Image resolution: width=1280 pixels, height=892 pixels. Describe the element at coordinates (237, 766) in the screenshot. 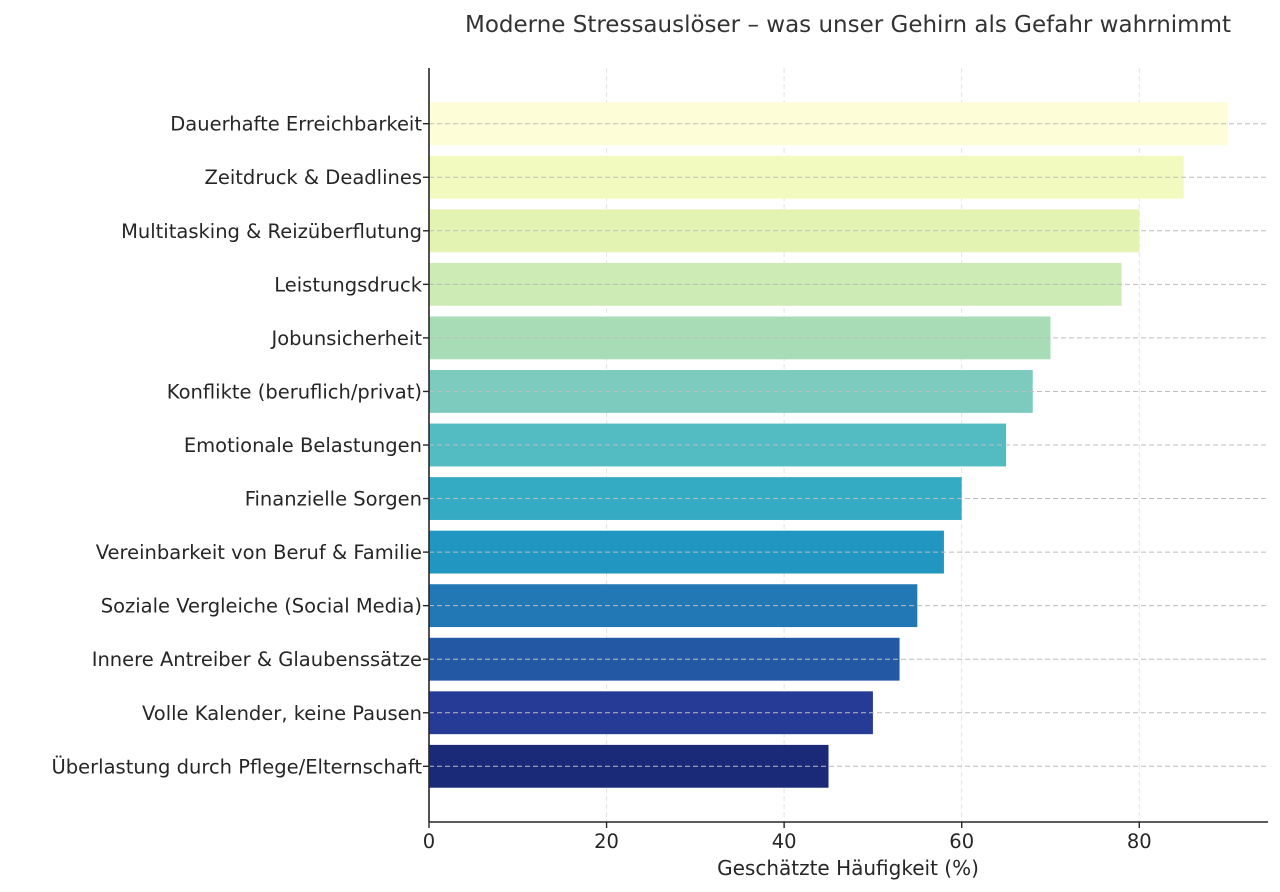

I see `y-tick-label: Überlastung durch Pflege/Elternschaft` at that location.